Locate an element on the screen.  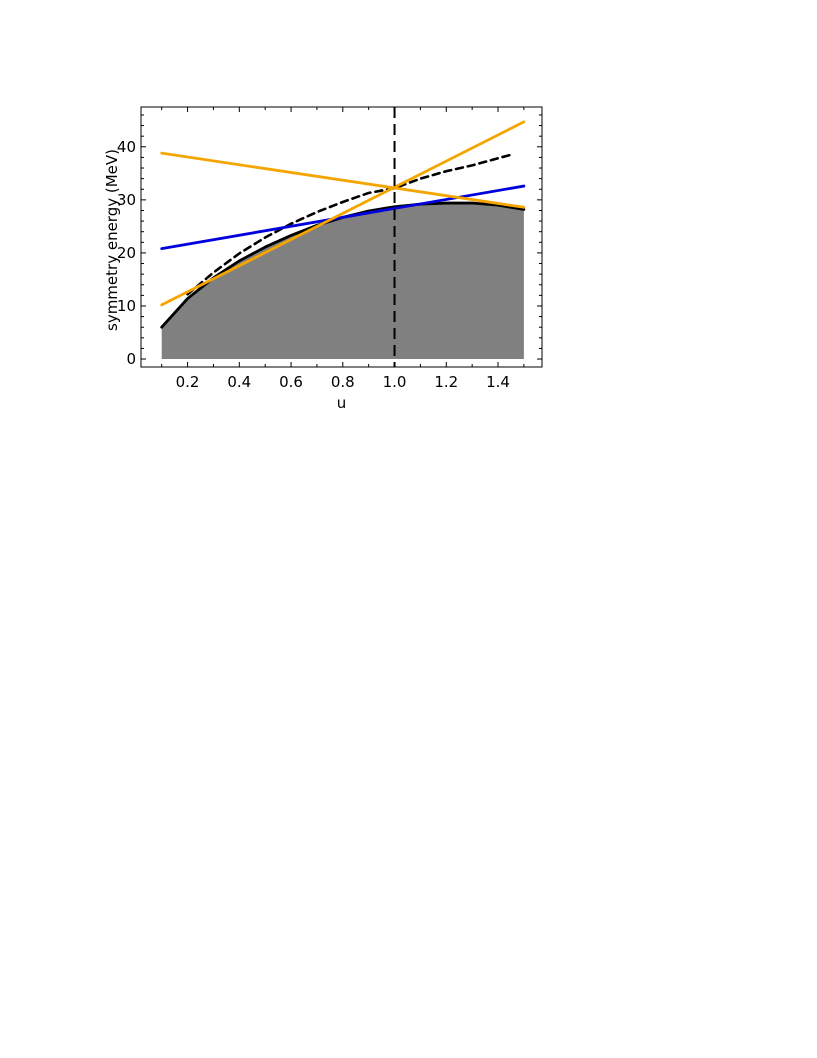
plot-frame is located at coordinates (341, 237).